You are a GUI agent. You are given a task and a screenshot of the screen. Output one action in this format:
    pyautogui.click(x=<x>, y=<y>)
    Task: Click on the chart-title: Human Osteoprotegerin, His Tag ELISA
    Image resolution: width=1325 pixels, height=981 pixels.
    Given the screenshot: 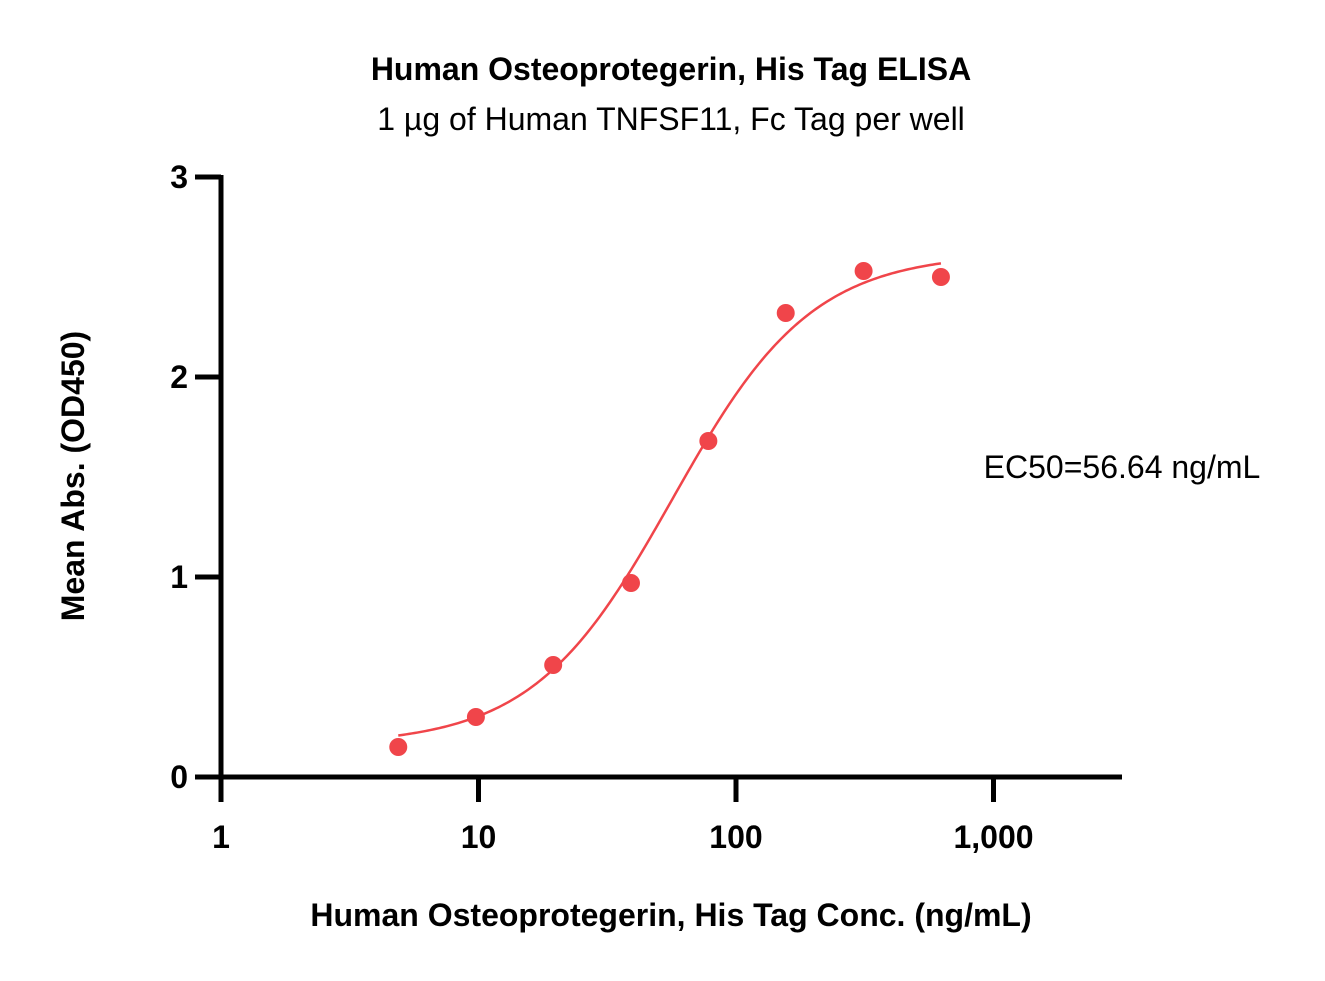 What is the action you would take?
    pyautogui.click(x=671, y=69)
    